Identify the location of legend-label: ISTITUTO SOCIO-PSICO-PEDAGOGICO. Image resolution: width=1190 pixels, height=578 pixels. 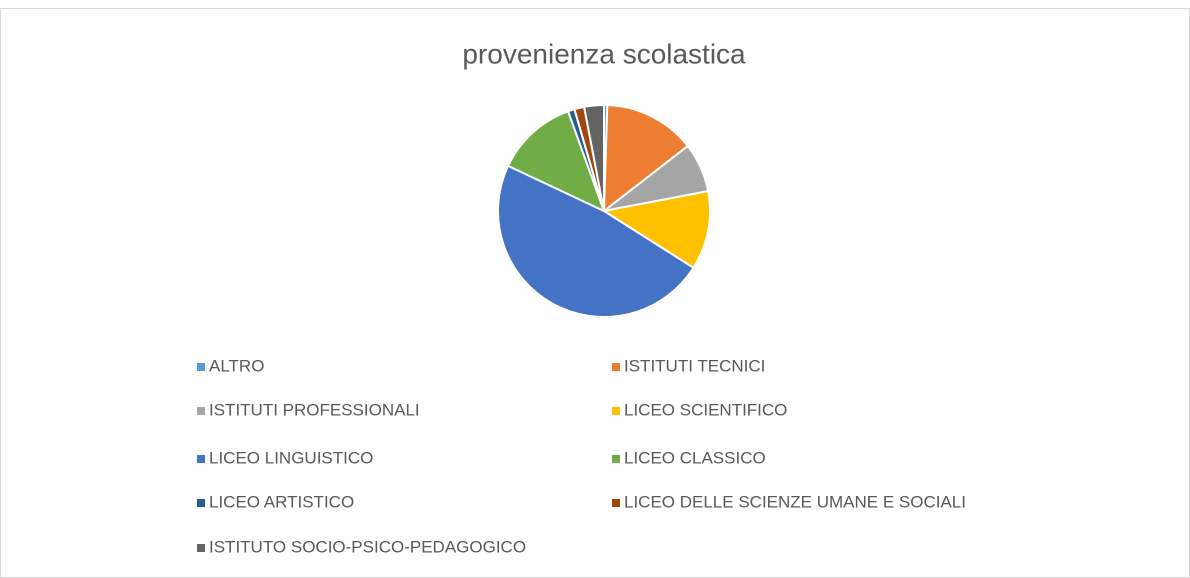
(367, 546).